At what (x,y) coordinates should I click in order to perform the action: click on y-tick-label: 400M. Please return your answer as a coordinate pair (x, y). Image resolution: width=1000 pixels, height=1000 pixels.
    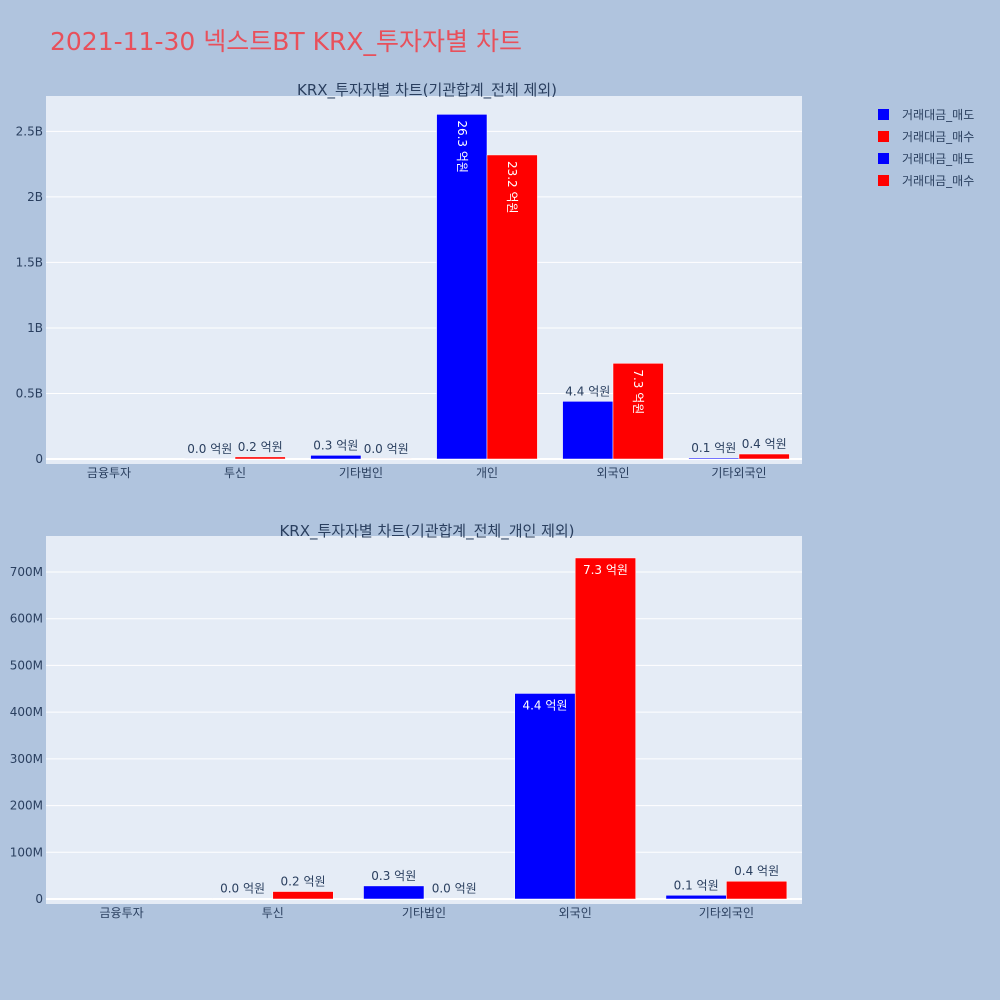
    Looking at the image, I should click on (26, 712).